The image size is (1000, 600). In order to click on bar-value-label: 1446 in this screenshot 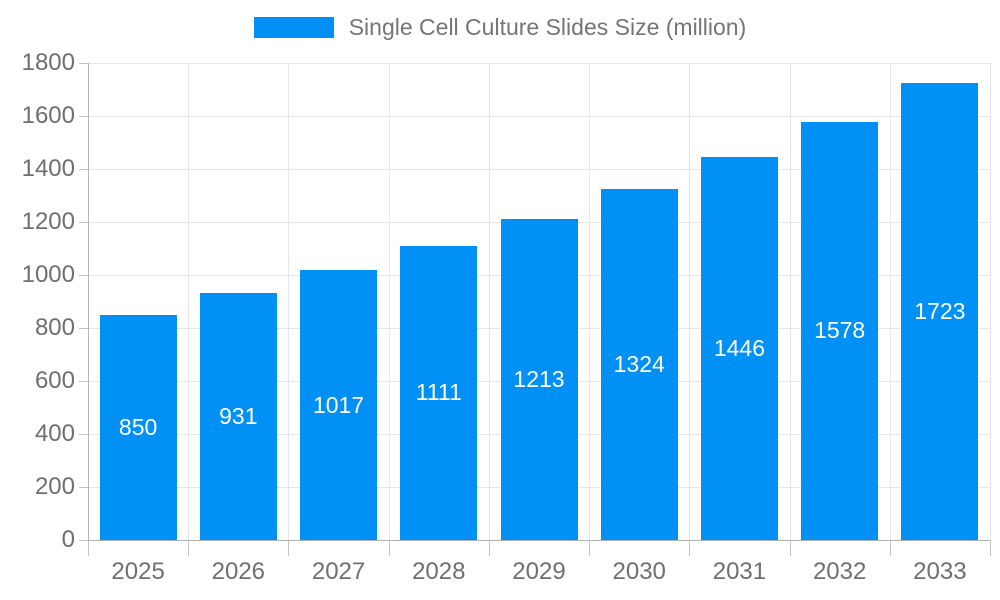, I will do `click(739, 347)`.